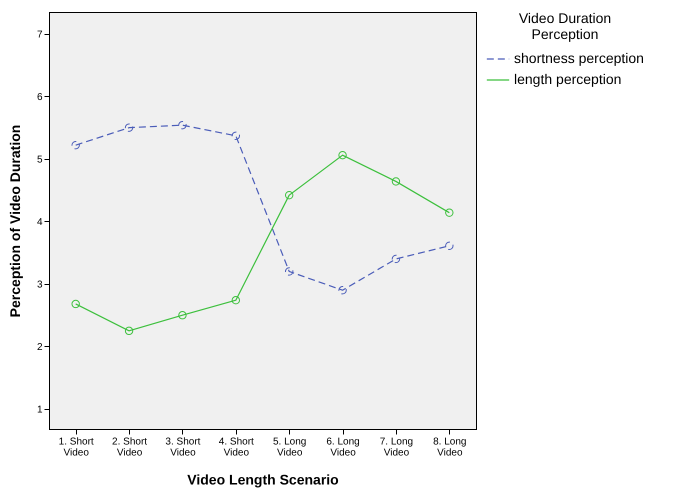 Image resolution: width=679 pixels, height=490 pixels. Describe the element at coordinates (289, 447) in the screenshot. I see `x-tick-label: 5. Long Video` at that location.